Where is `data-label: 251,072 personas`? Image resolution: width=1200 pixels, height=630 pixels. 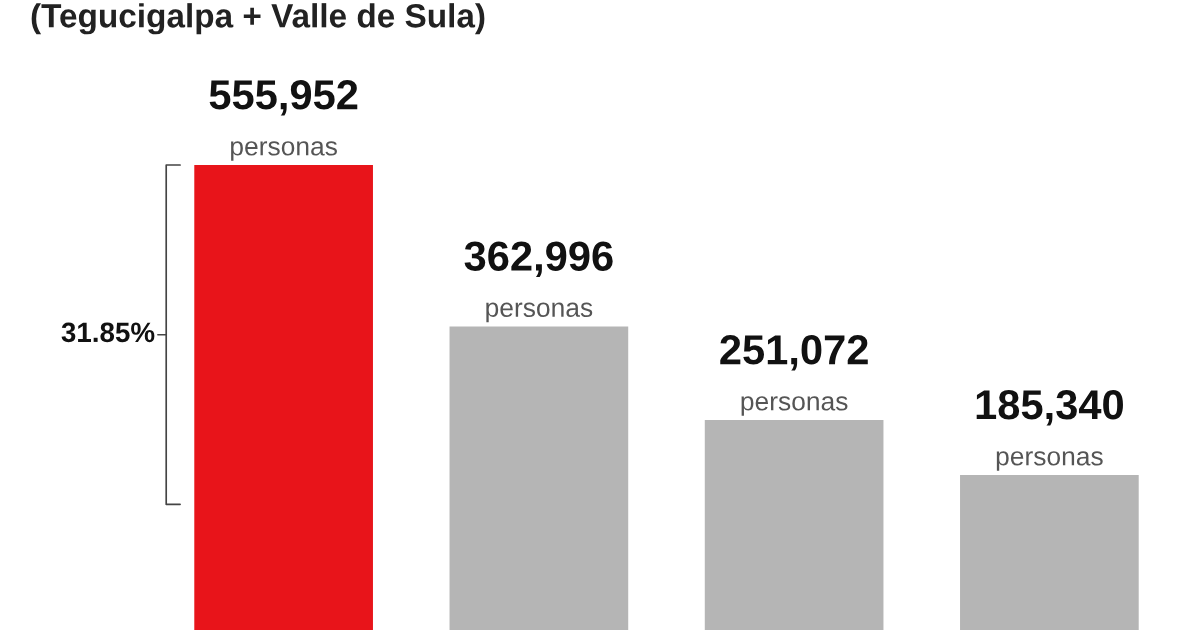 data-label: 251,072 personas is located at coordinates (794, 375).